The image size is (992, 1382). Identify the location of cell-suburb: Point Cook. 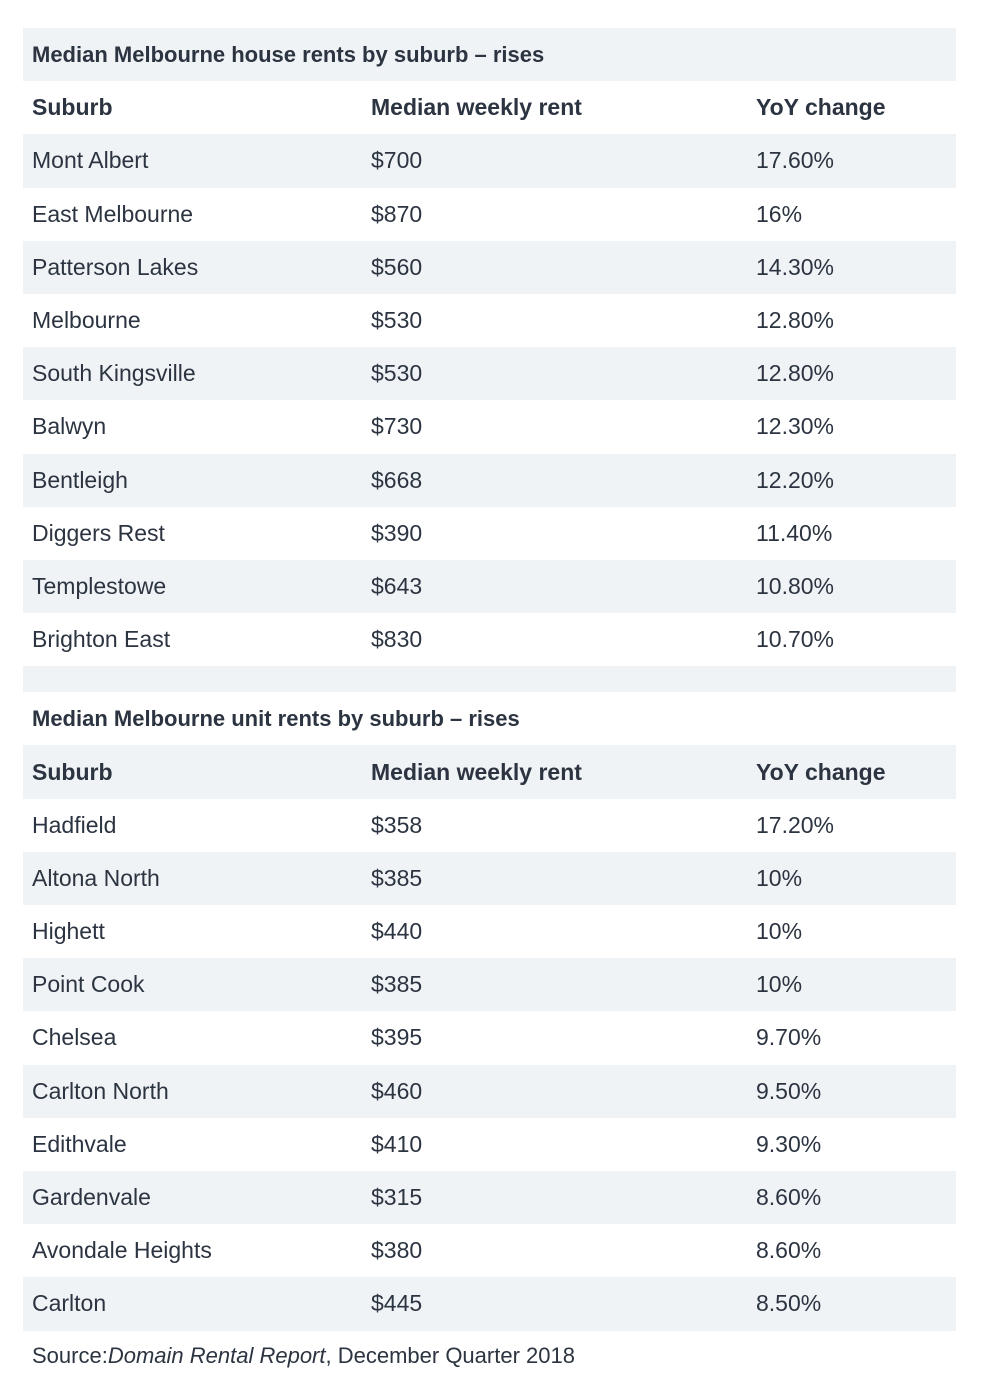
(88, 984).